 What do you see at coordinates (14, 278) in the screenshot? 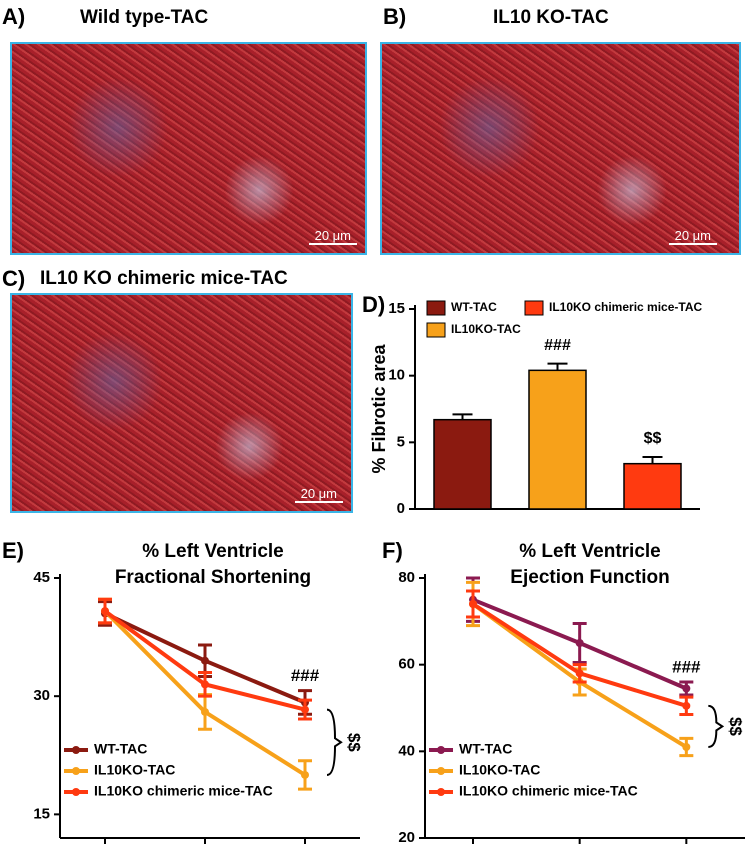
I see `panel-label: C)` at bounding box center [14, 278].